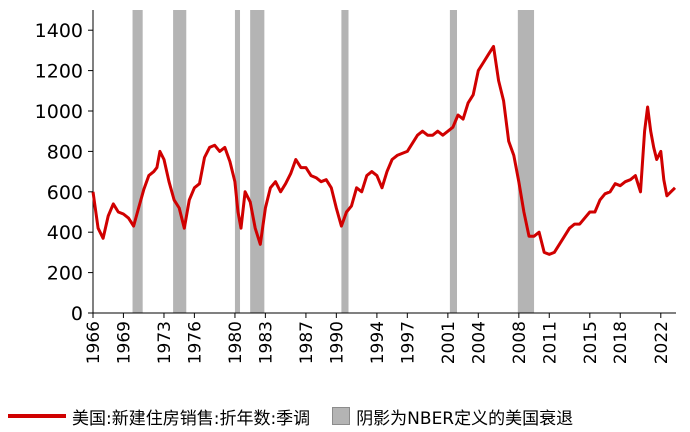 This screenshot has width=690, height=432. I want to click on legend-line-swatch, so click(37, 416).